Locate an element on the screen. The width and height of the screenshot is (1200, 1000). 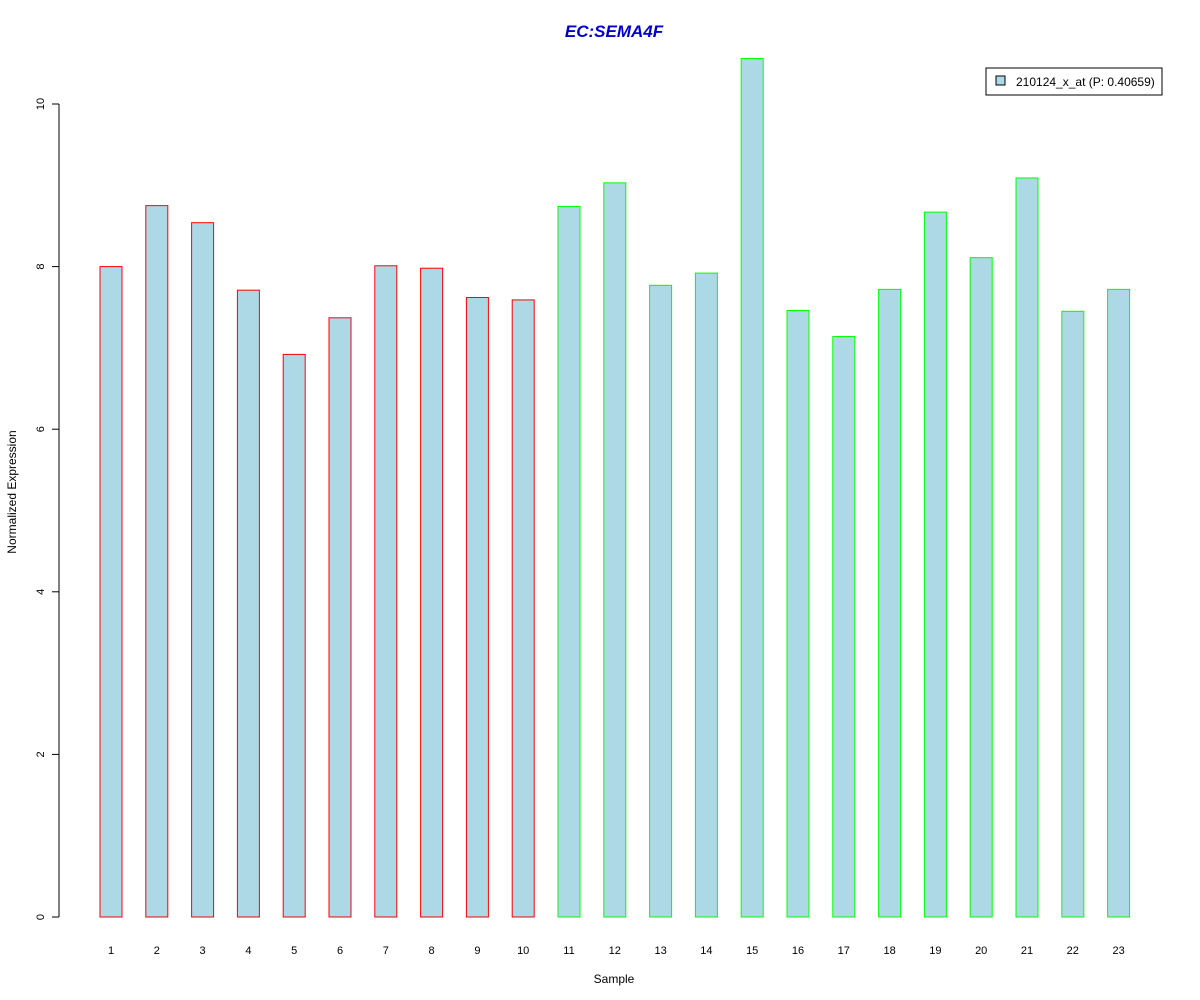
legend-swatch is located at coordinates (1000, 80).